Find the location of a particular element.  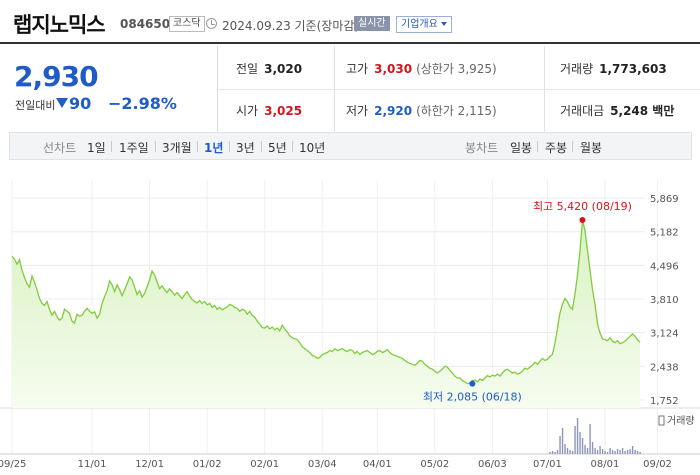

stat-value: 5,248 백만 is located at coordinates (642, 111).